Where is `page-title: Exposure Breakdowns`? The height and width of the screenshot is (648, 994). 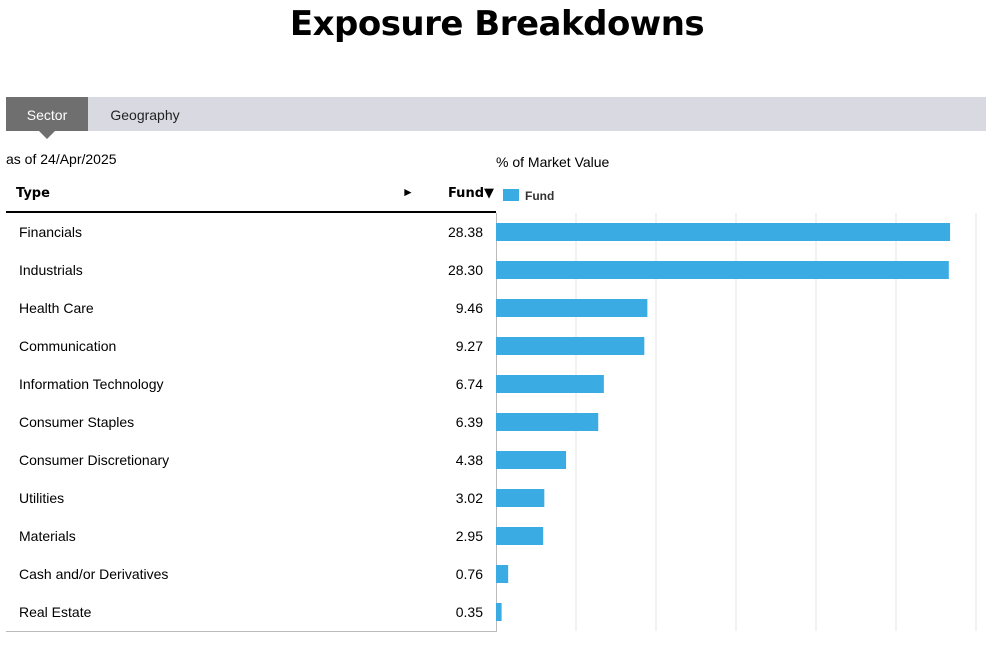 page-title: Exposure Breakdowns is located at coordinates (497, 24).